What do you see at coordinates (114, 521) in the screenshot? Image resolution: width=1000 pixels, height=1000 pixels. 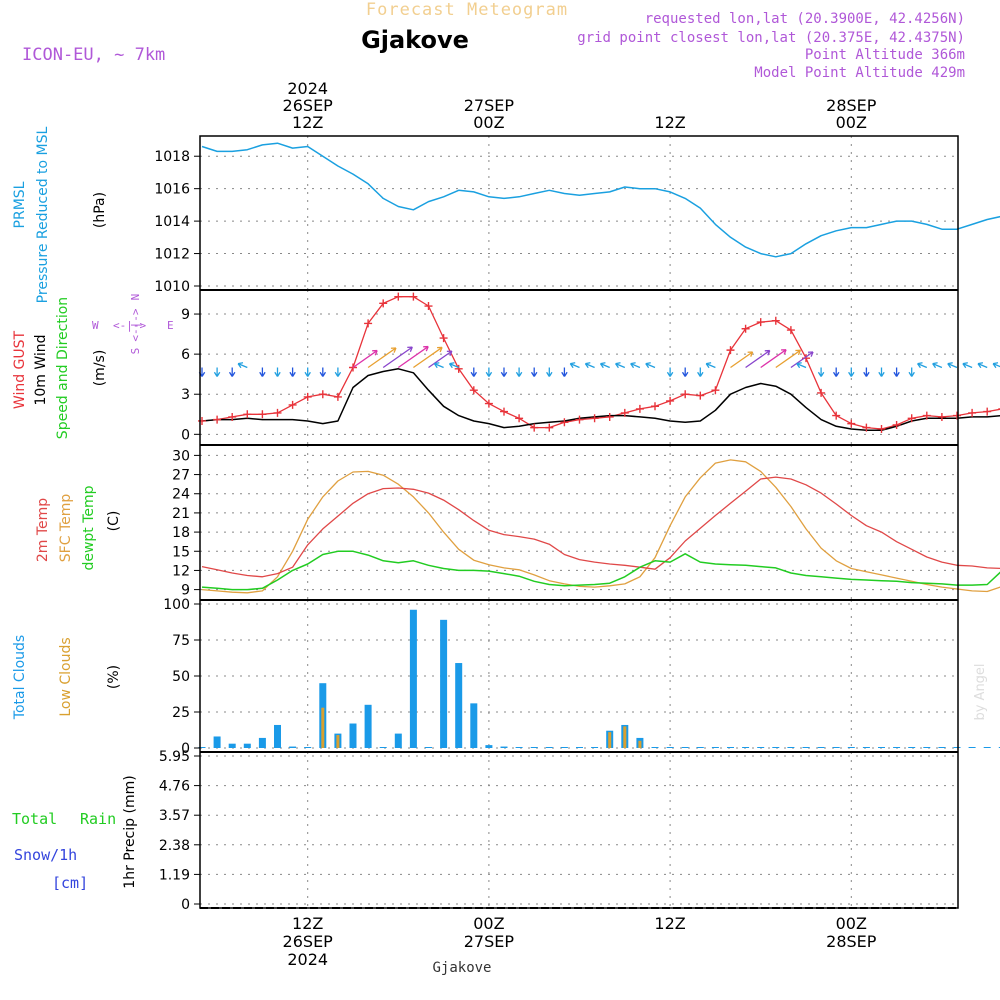 I see `temp-label-unit: (C)` at bounding box center [114, 521].